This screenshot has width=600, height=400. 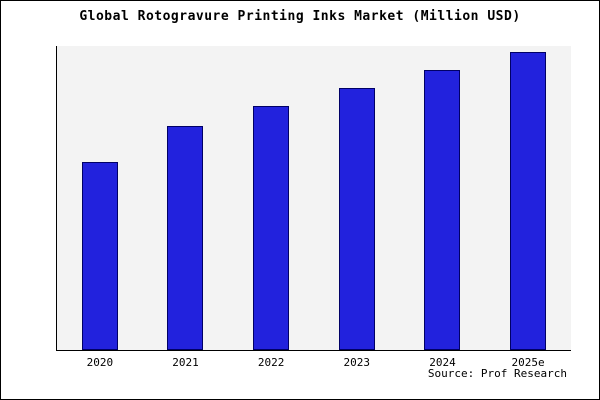 I want to click on x-tick-label: 2024, so click(x=442, y=362).